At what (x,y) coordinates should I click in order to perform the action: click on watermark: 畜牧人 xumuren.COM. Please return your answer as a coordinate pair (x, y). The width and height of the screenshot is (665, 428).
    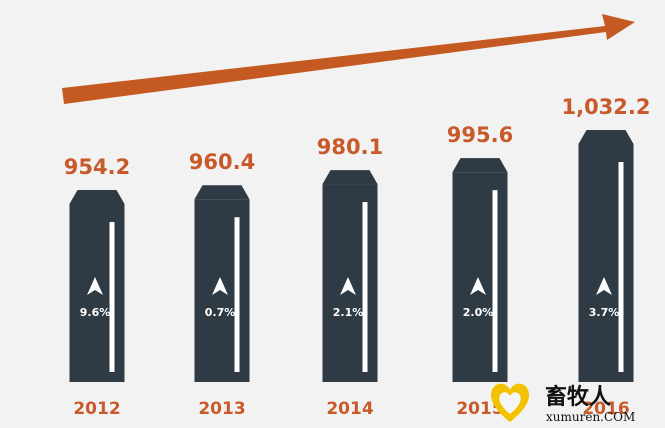
    Looking at the image, I should click on (563, 403).